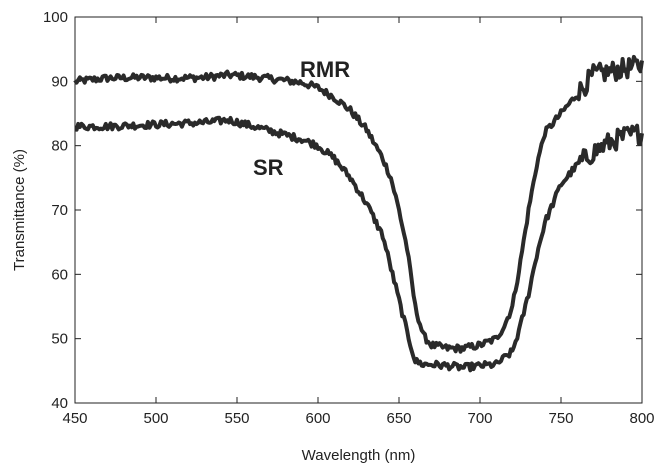 This screenshot has width=665, height=468. What do you see at coordinates (19, 210) in the screenshot?
I see `y-axis-label: Transmittance (%)` at bounding box center [19, 210].